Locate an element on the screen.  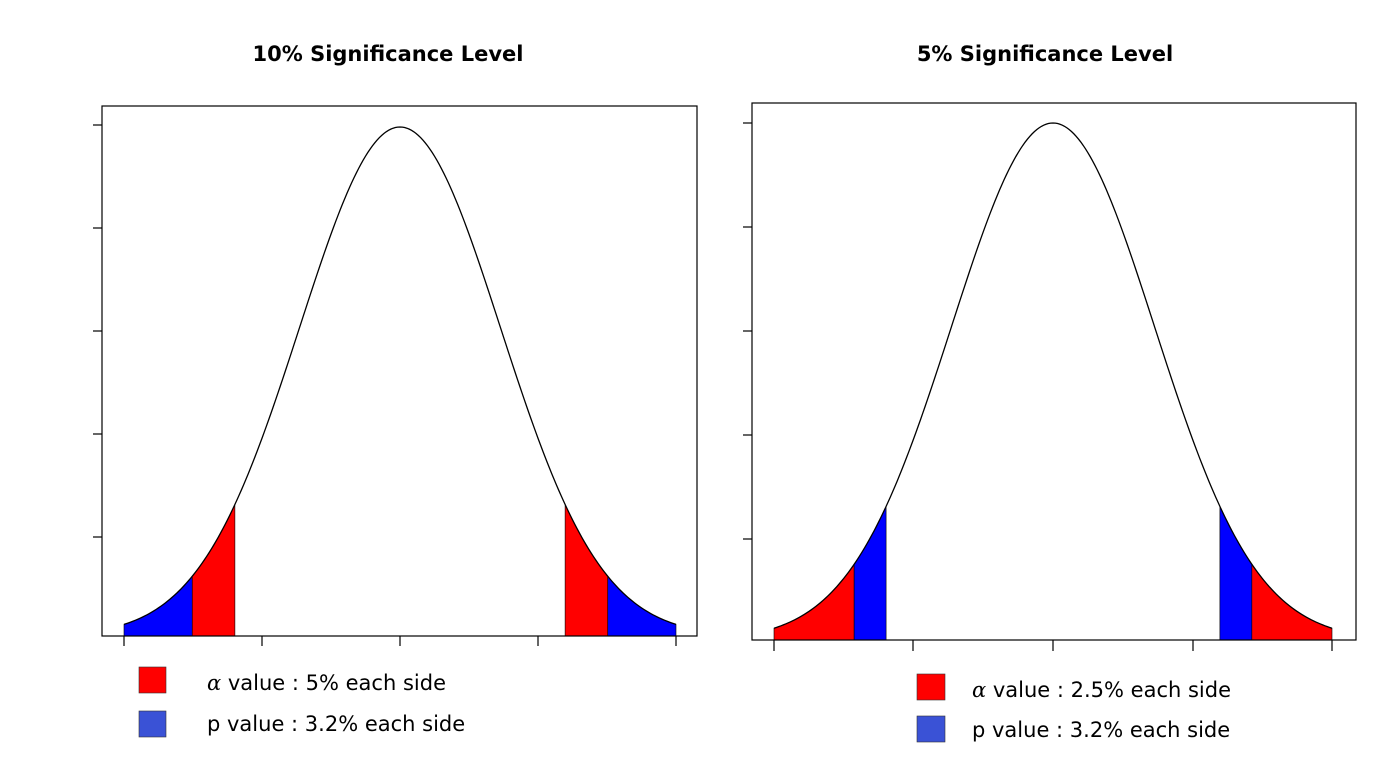
legend-label: α value : 5% each side is located at coordinates (326, 683).